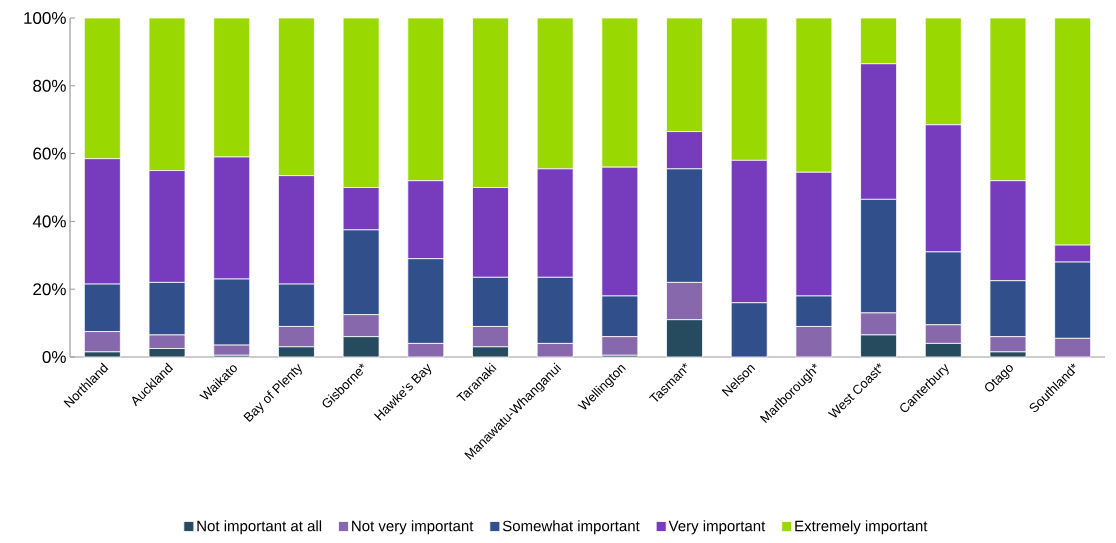  I want to click on y-tick-label: 0%, so click(54, 357).